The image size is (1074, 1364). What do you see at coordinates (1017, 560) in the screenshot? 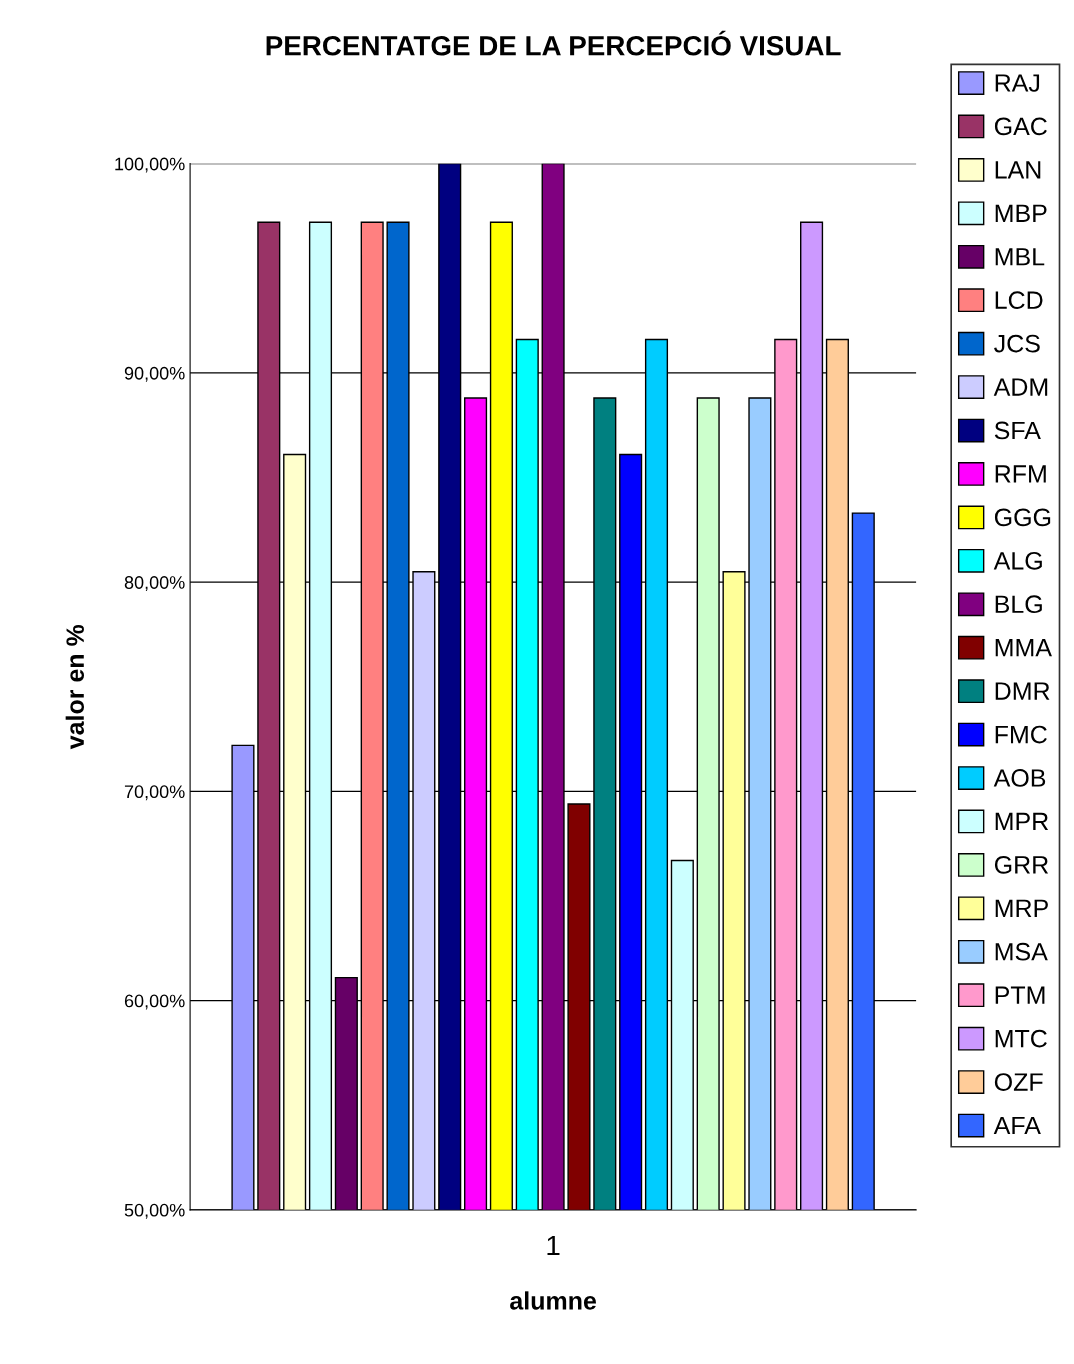
I see `legend-label: ALG` at bounding box center [1017, 560].